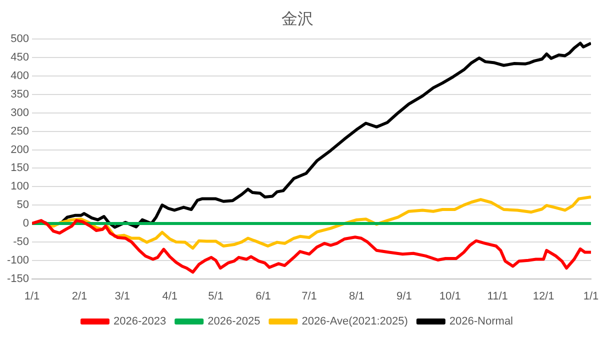 This screenshot has height=341, width=605. Describe the element at coordinates (20, 131) in the screenshot. I see `y-tick-label: 250` at that location.